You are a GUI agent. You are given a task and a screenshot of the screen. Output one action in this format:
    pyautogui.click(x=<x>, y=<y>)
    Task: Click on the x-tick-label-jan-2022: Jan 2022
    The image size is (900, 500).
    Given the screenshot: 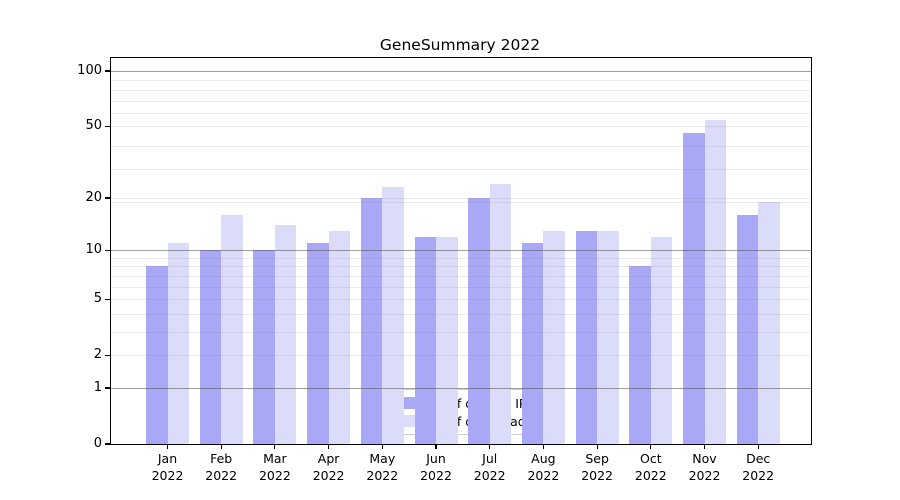 What is the action you would take?
    pyautogui.click(x=167, y=467)
    